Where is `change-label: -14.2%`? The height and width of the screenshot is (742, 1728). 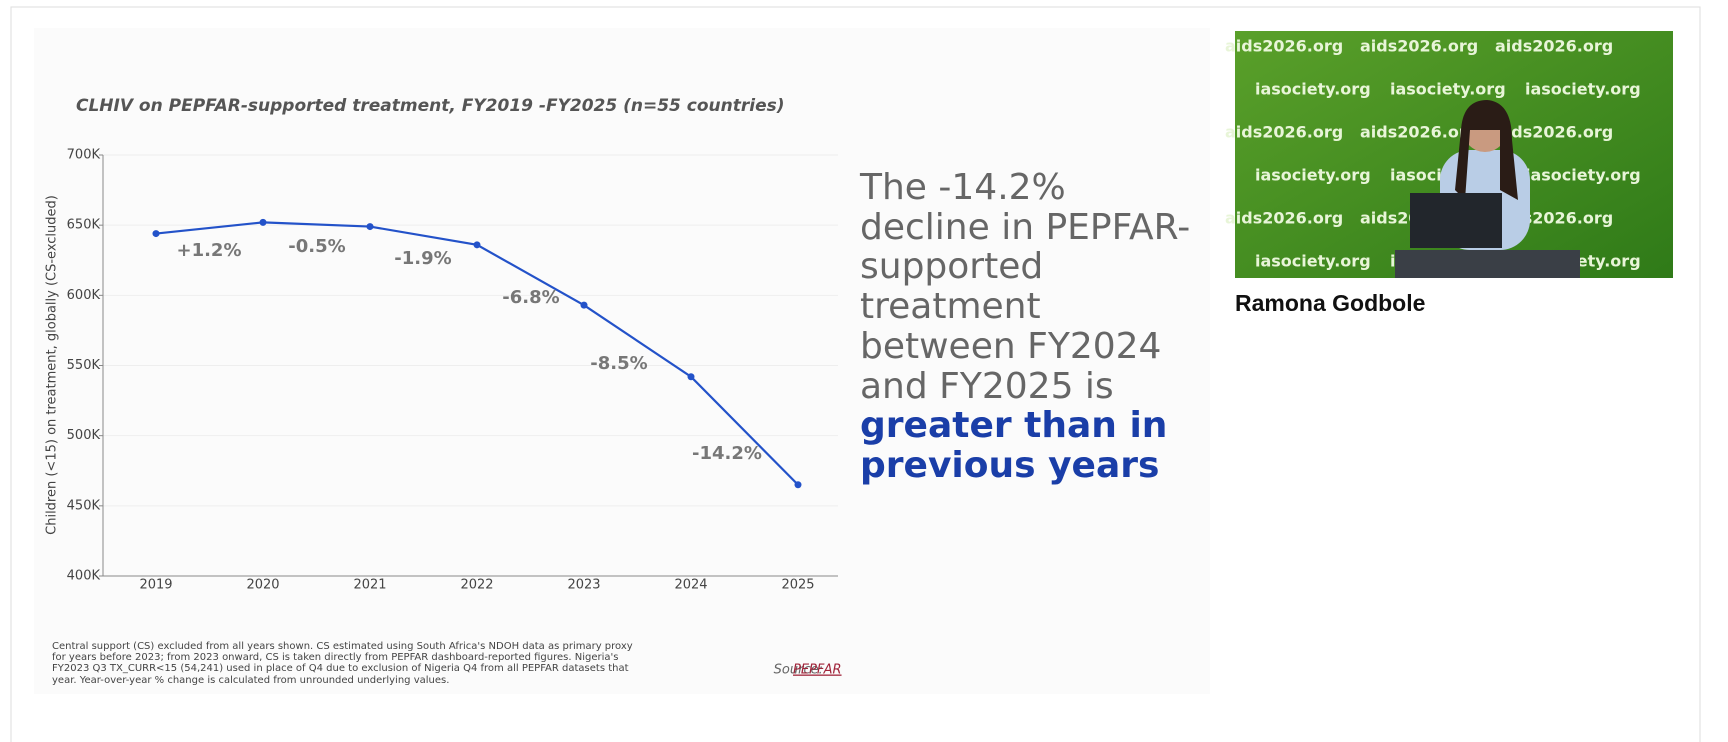 change-label: -14.2% is located at coordinates (727, 453).